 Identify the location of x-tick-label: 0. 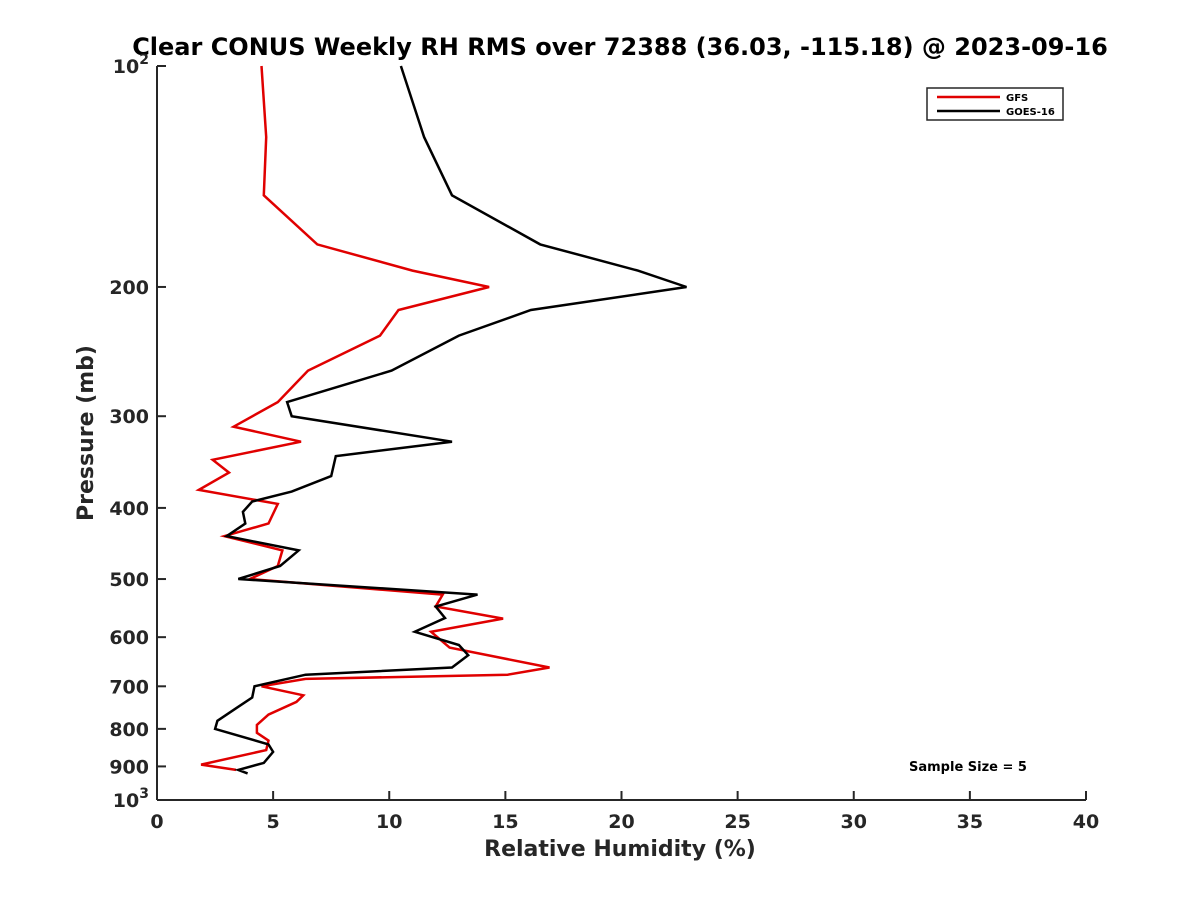
(156, 822).